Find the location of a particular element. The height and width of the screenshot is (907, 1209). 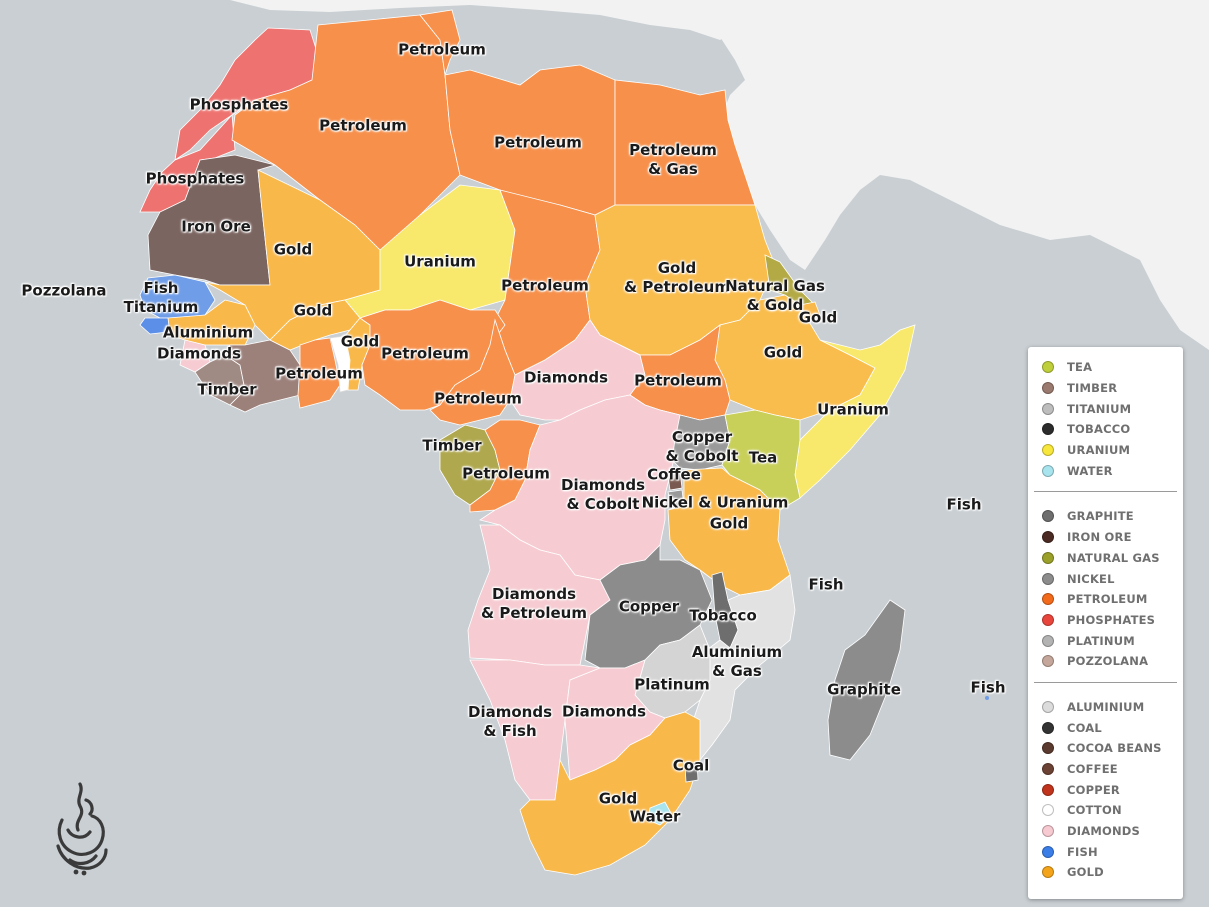

legend-item-titanium: TITANIUM is located at coordinates (1105, 408).